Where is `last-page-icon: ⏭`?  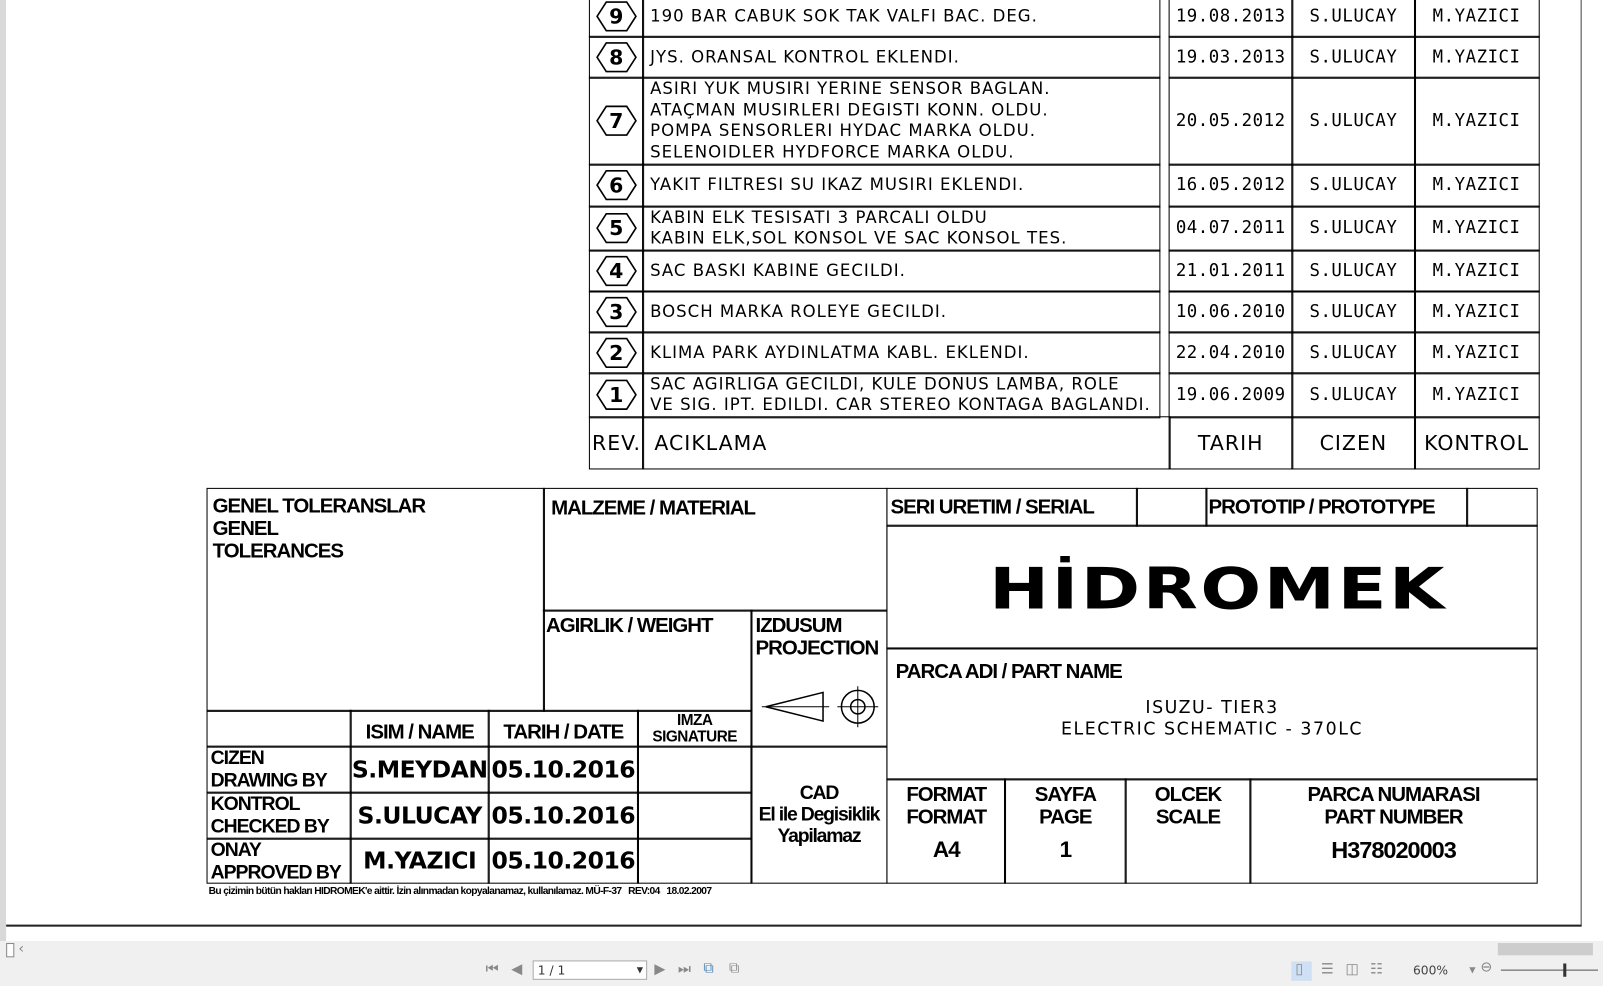
last-page-icon: ⏭ is located at coordinates (684, 969).